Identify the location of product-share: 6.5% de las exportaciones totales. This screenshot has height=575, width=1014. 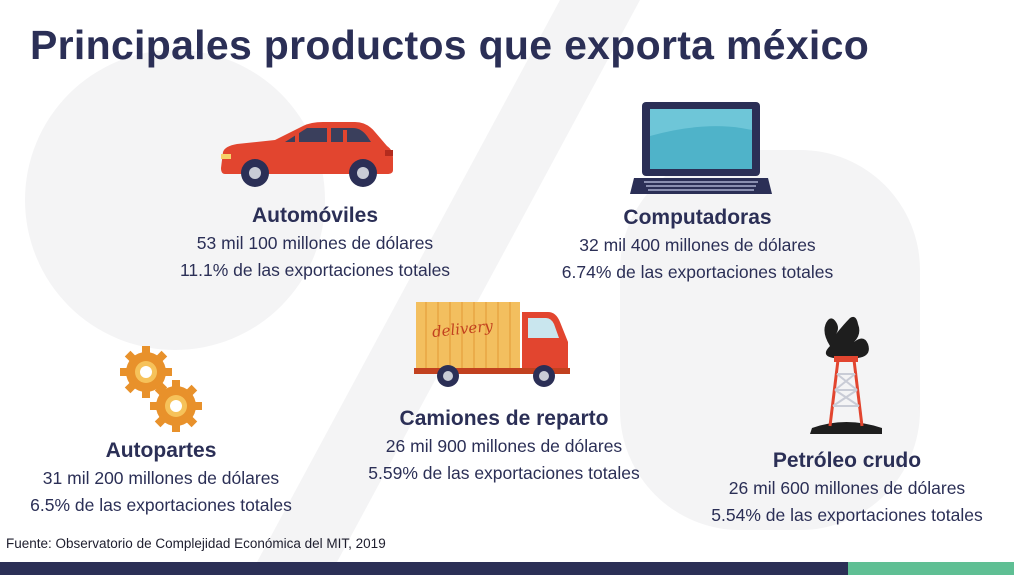
(161, 505).